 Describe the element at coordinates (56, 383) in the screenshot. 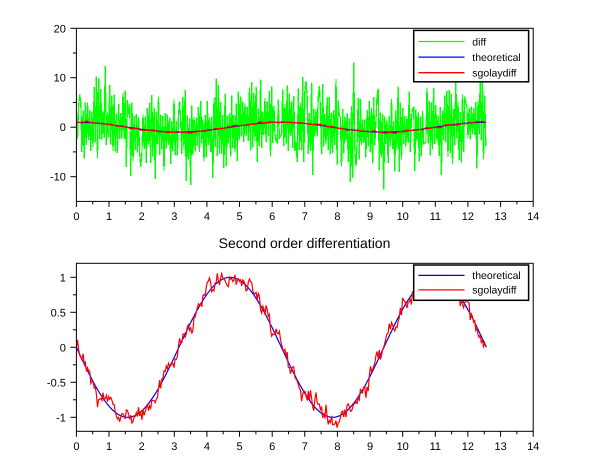

I see `svg-text: -0.5` at that location.